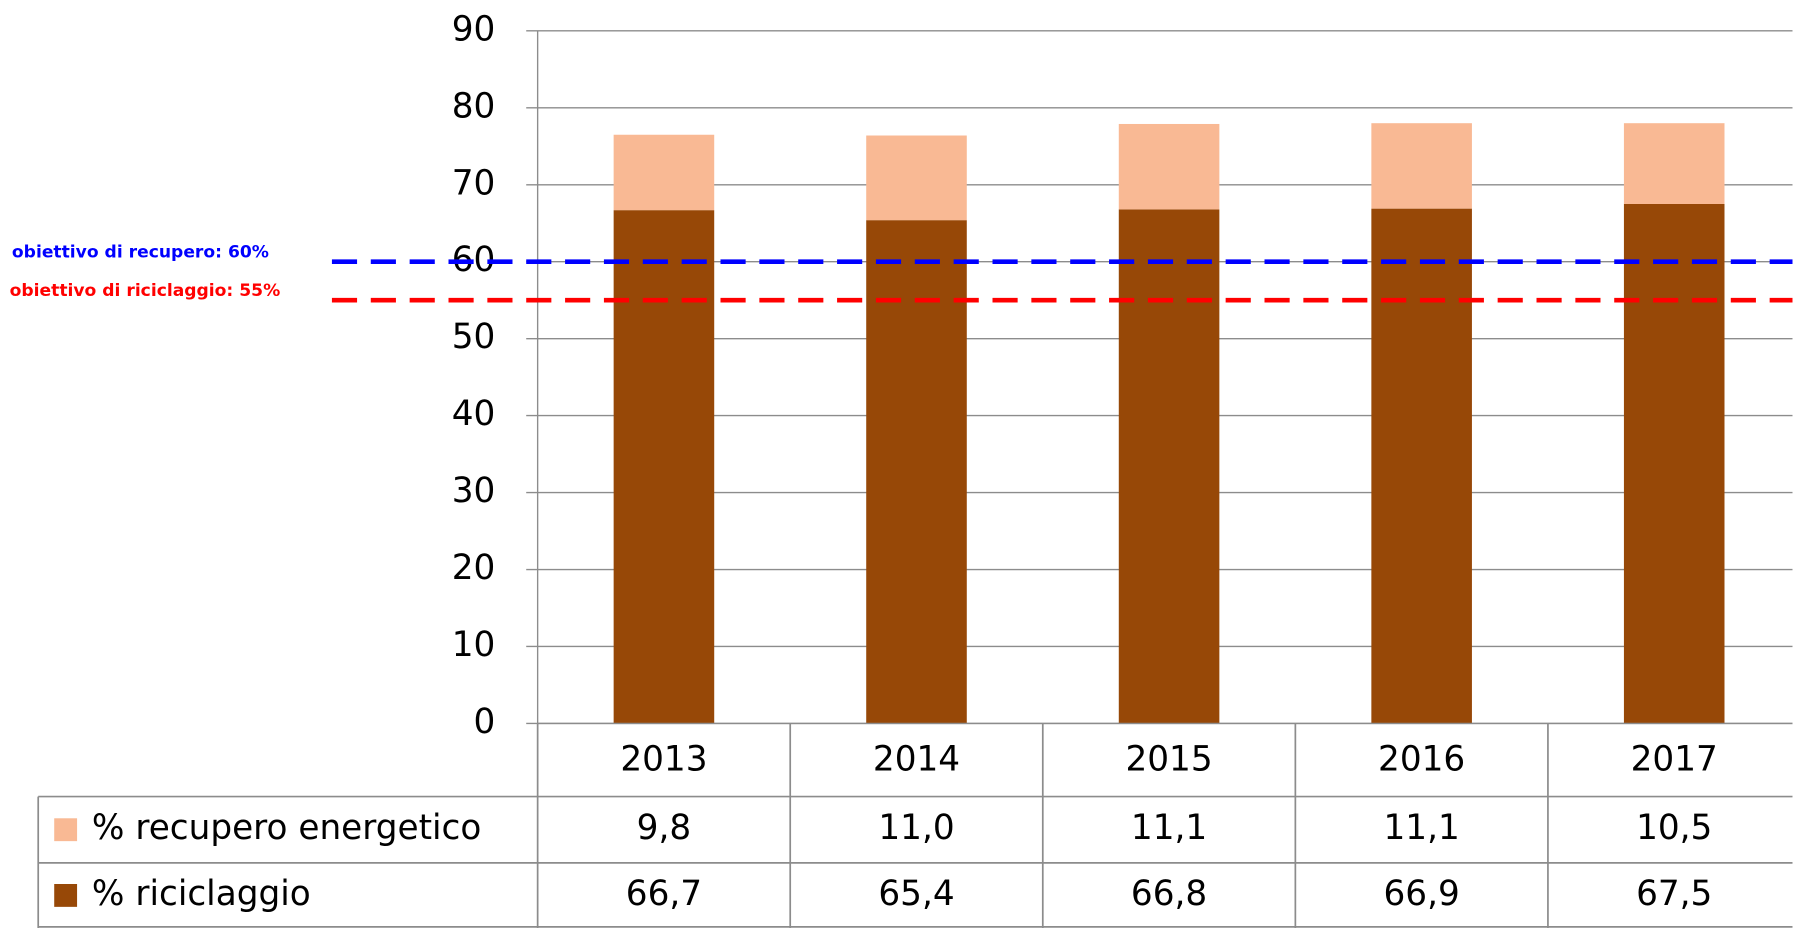 Image resolution: width=1793 pixels, height=928 pixels. What do you see at coordinates (474, 106) in the screenshot?
I see `y-tick-label: 80` at bounding box center [474, 106].